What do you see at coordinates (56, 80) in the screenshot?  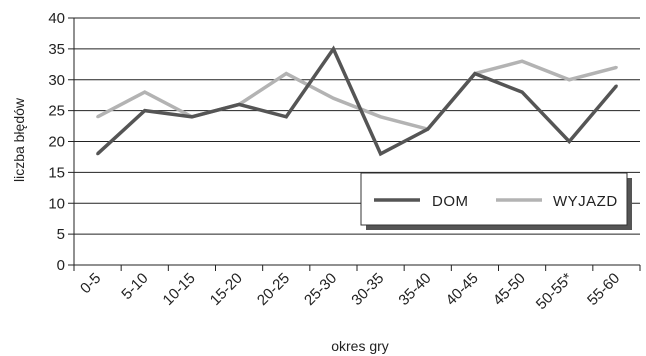 I see `y-tick-label: 30` at bounding box center [56, 80].